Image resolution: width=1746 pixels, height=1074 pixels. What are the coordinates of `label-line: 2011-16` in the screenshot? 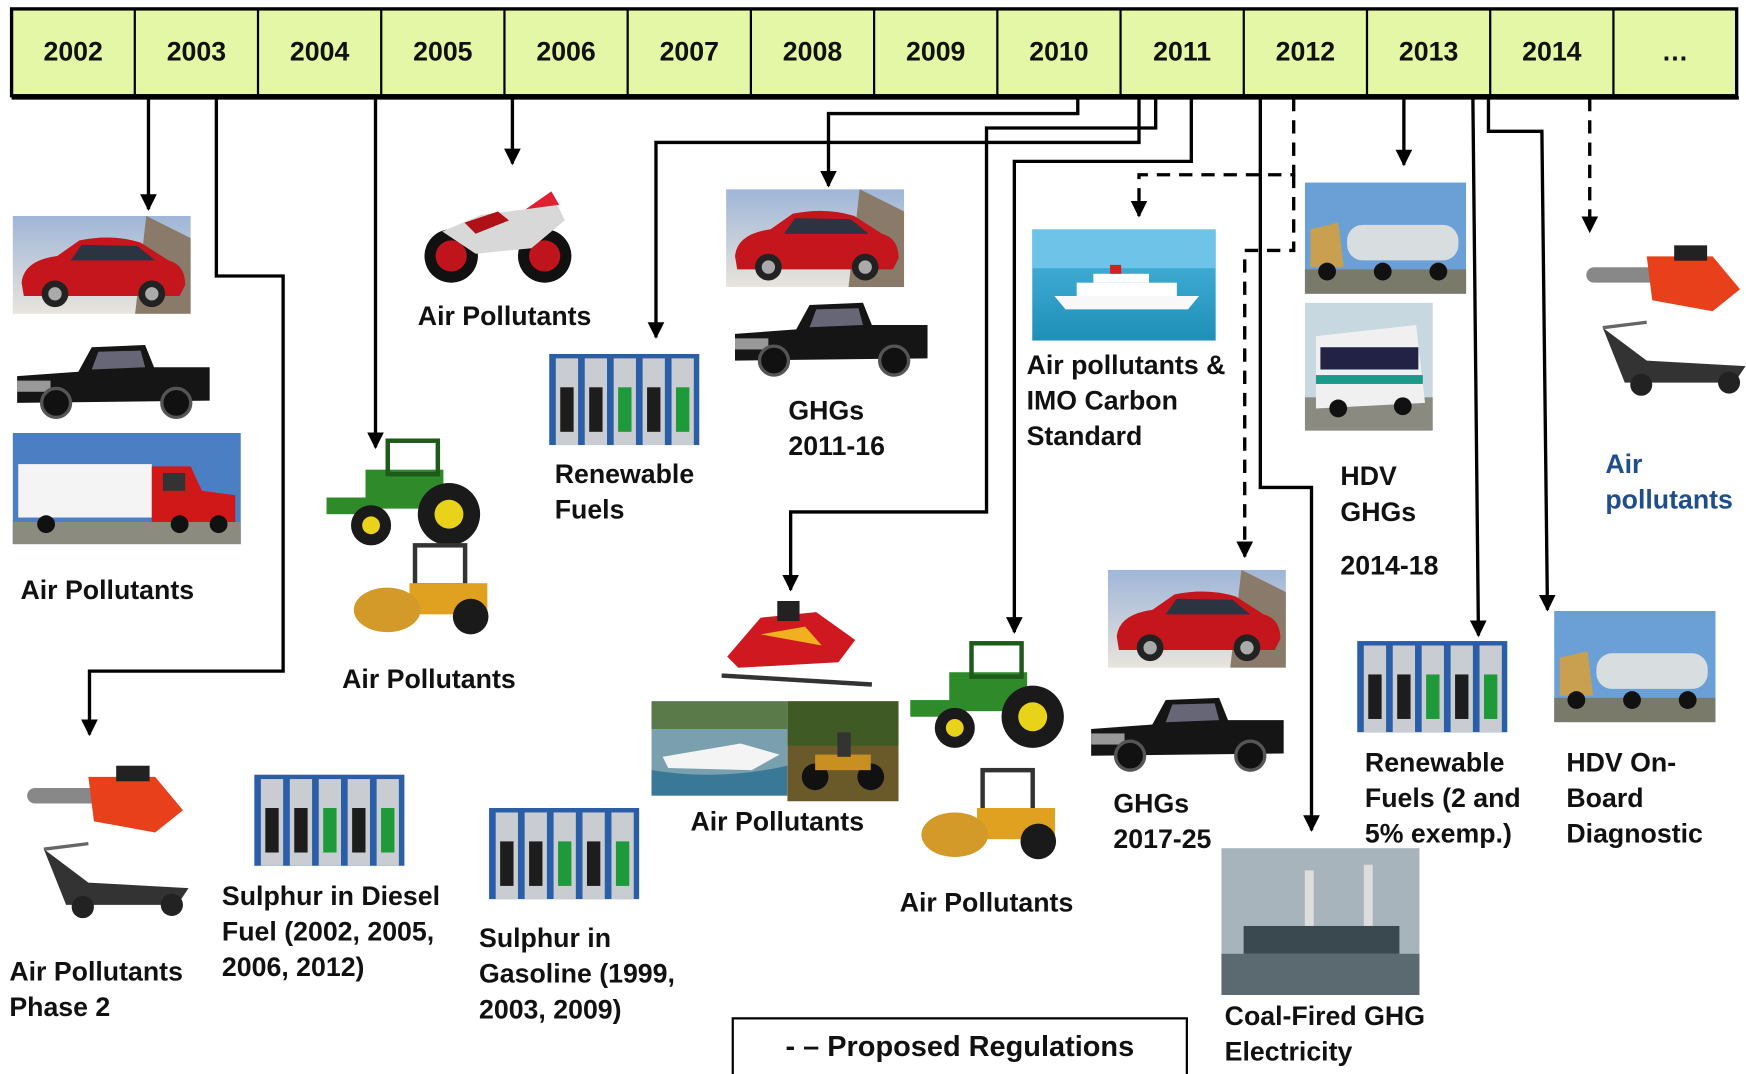 It's located at (836, 446).